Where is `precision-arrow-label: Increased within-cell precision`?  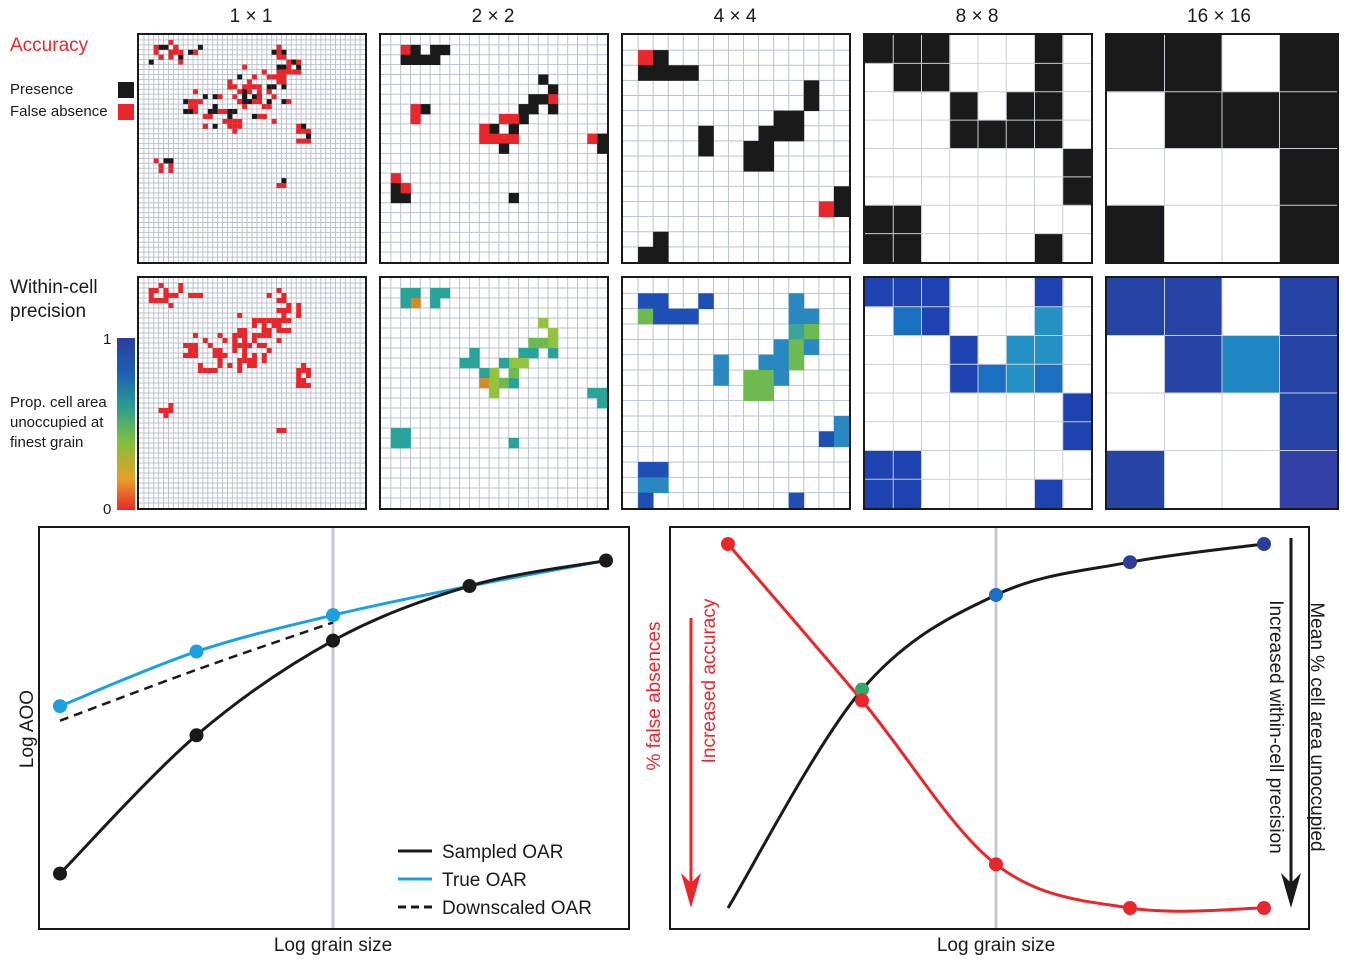
precision-arrow-label: Increased within-cell precision is located at coordinates (1275, 727).